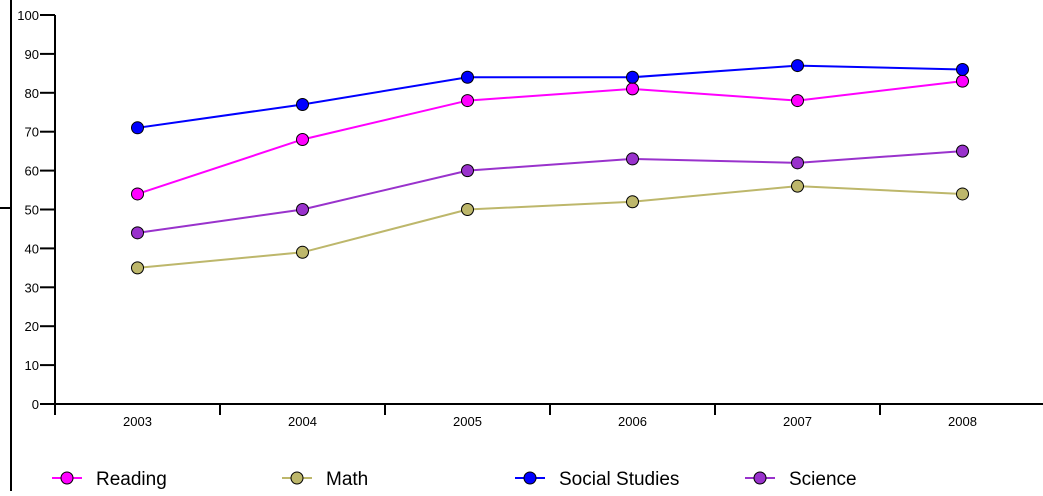  Describe the element at coordinates (32, 210) in the screenshot. I see `y-tick-label: 50` at that location.